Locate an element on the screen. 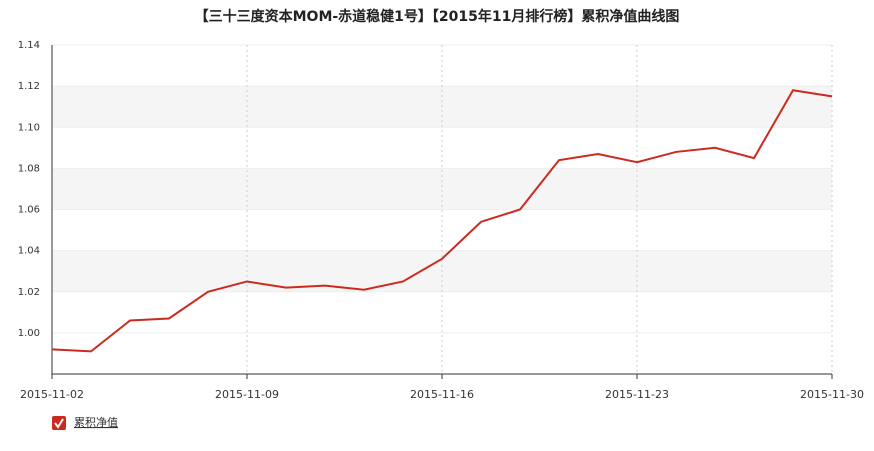 Image resolution: width=874 pixels, height=451 pixels. y-tick-label: 1.14 is located at coordinates (29, 45).